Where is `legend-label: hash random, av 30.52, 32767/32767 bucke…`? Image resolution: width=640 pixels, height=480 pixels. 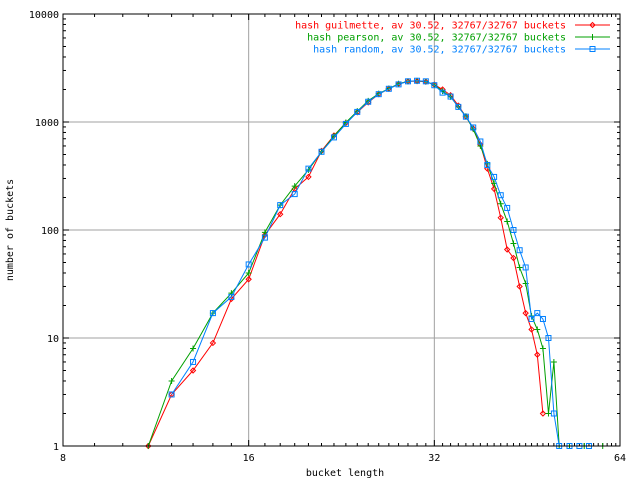
legend-label: hash random, av 30.52, 32767/32767 bucke… is located at coordinates (439, 50).